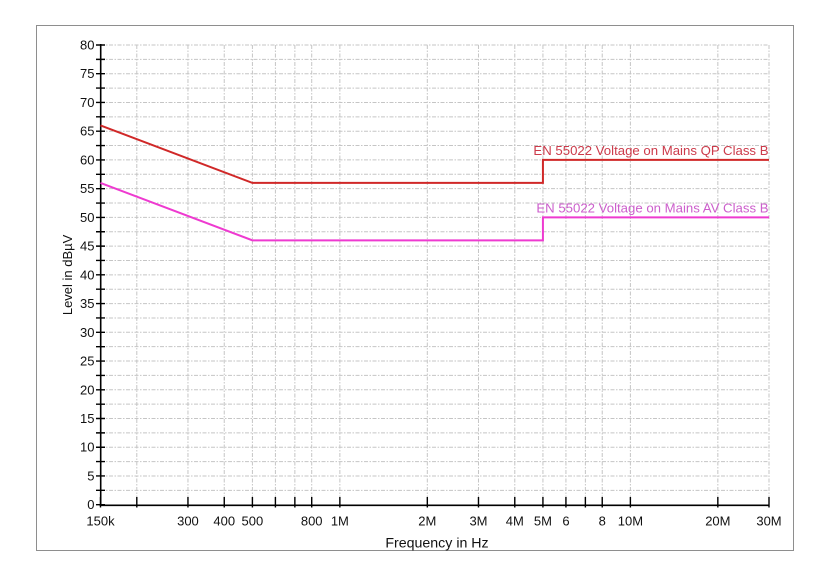  What do you see at coordinates (427, 521) in the screenshot?
I see `svg-text: 2M` at bounding box center [427, 521].